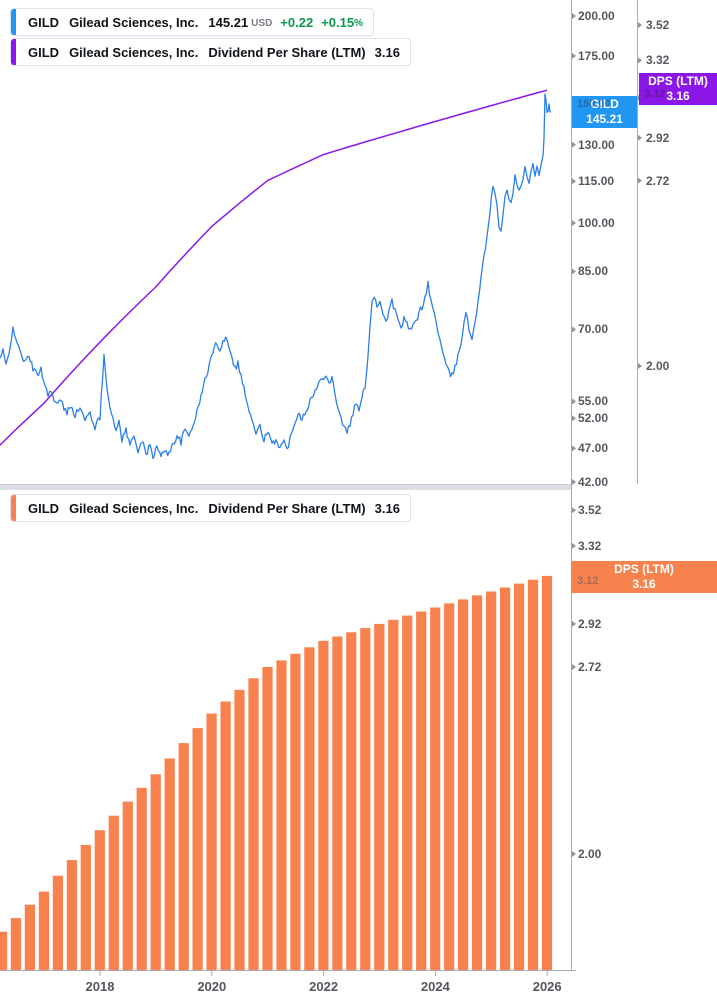 The image size is (717, 1005). What do you see at coordinates (285, 484) in the screenshot?
I see `pane-divider-edge` at bounding box center [285, 484].